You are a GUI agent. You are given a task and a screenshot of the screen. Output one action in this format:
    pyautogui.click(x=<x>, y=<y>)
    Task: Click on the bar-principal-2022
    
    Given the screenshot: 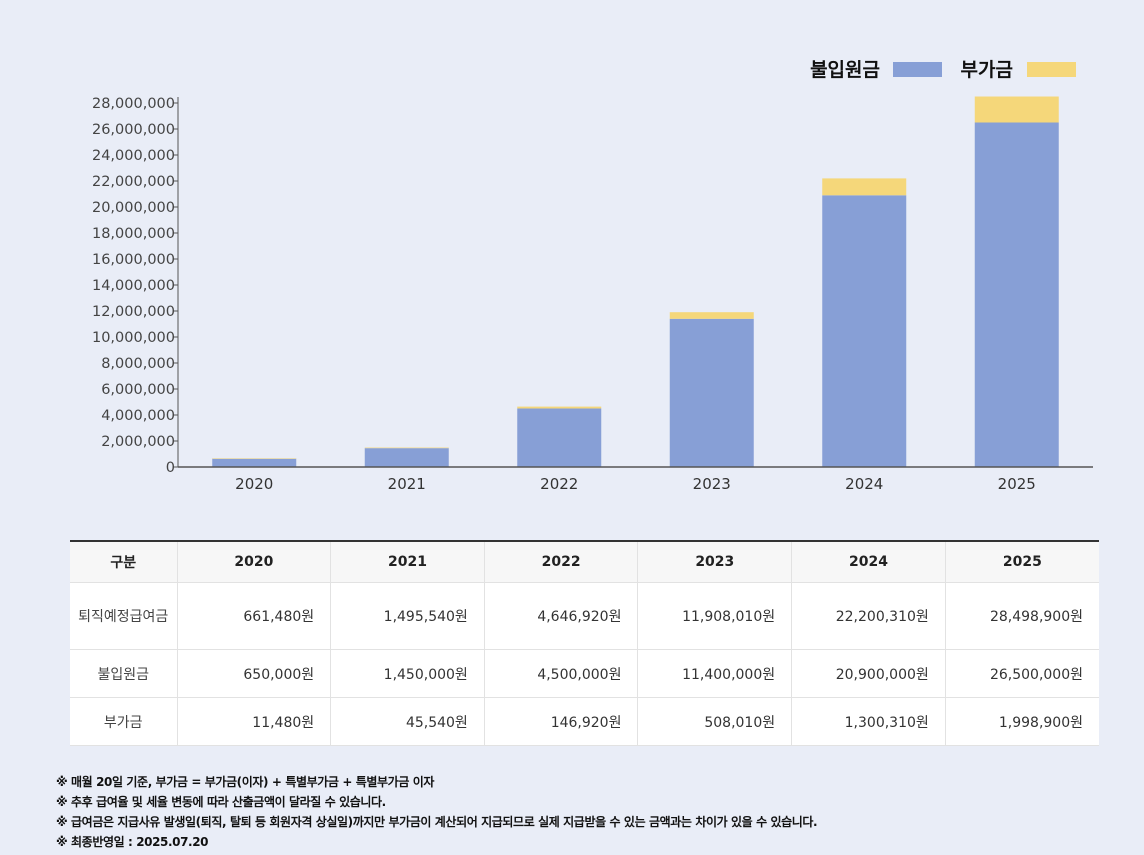 What is the action you would take?
    pyautogui.click(x=559, y=437)
    